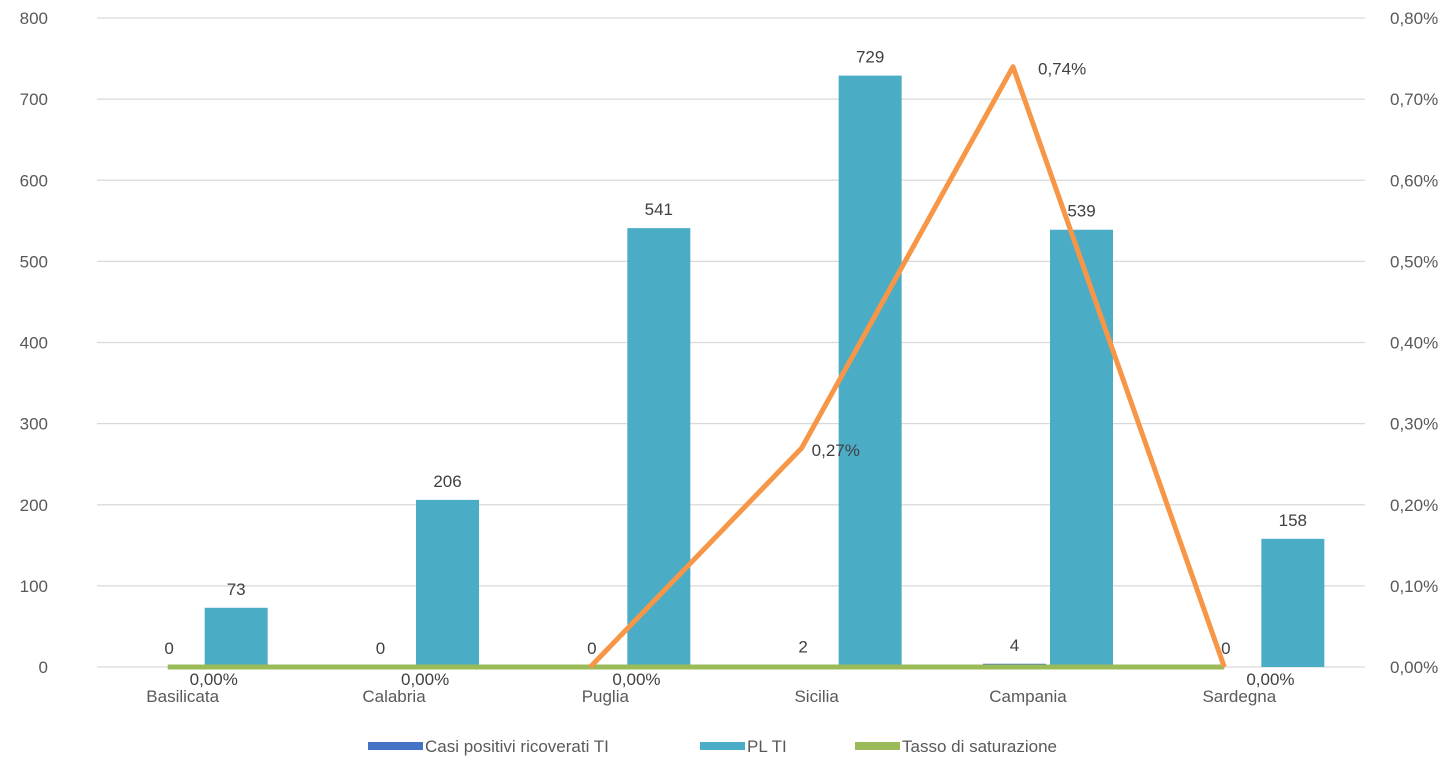 The width and height of the screenshot is (1451, 764). I want to click on line-data-label: 0,27%, so click(836, 450).